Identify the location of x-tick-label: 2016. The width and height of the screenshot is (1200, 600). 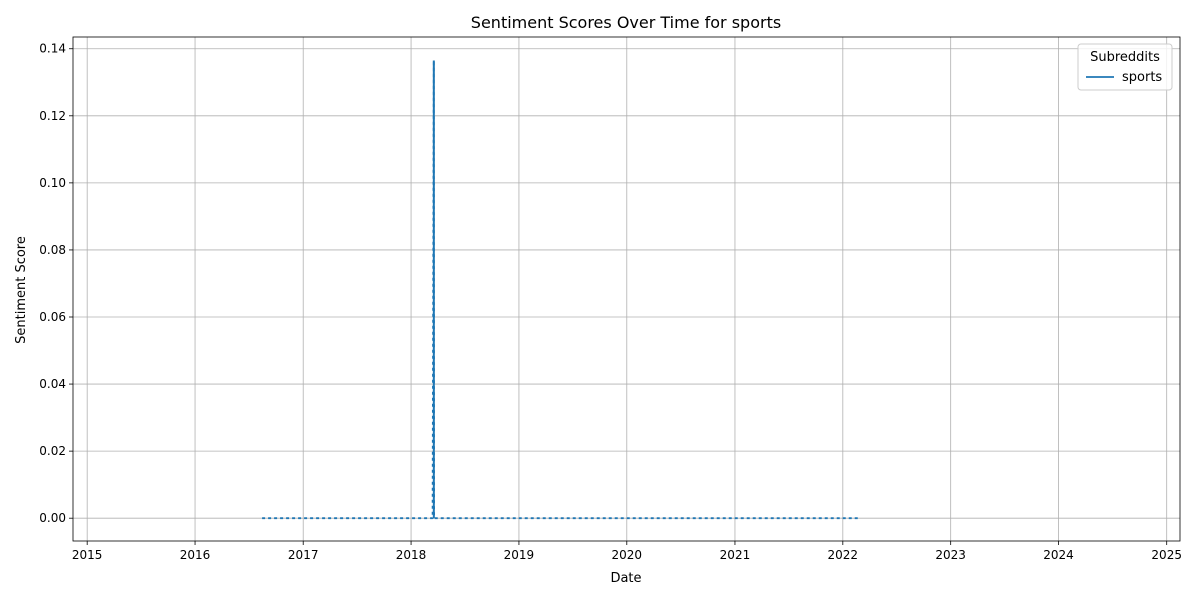
(195, 555).